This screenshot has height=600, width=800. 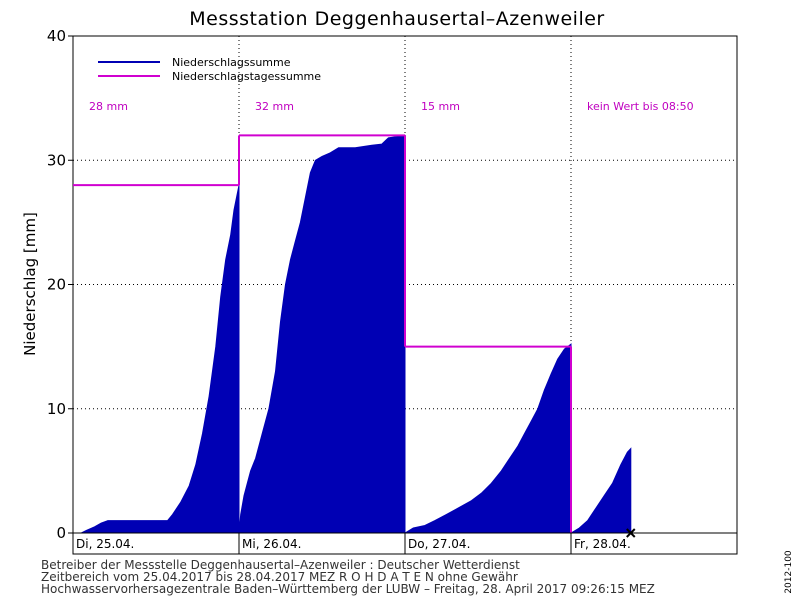 I want to click on day-label-4: Fr, 28.04., so click(x=602, y=544).